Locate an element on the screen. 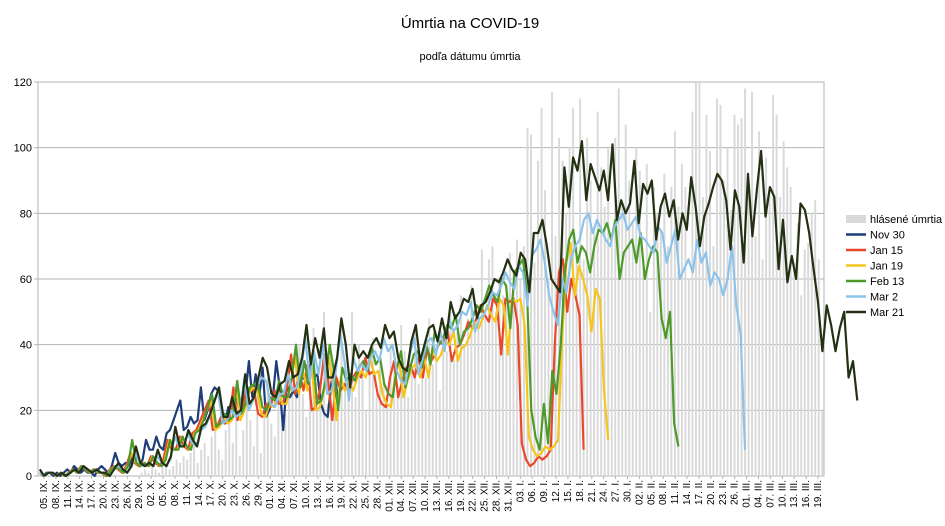  legend-swatch is located at coordinates (856, 219).